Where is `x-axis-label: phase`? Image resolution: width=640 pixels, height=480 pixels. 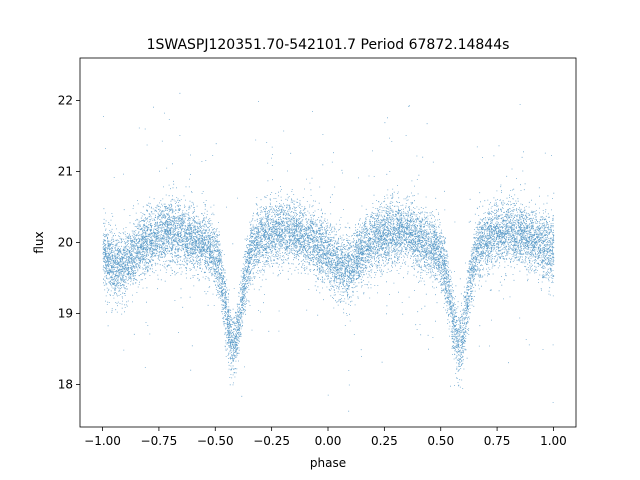 x-axis-label: phase is located at coordinates (328, 463).